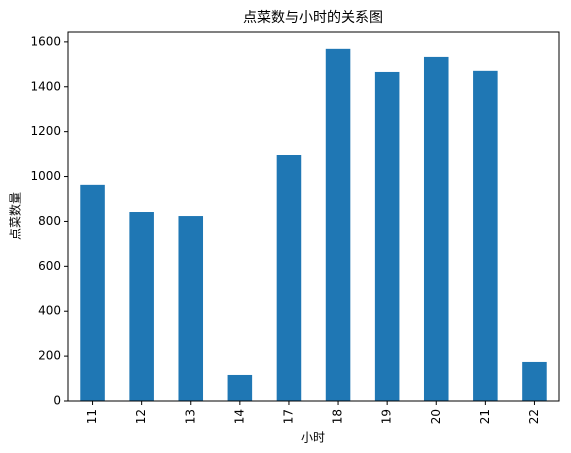 This screenshot has width=571, height=453. What do you see at coordinates (49, 311) in the screenshot?
I see `y-tick-label: 400` at bounding box center [49, 311].